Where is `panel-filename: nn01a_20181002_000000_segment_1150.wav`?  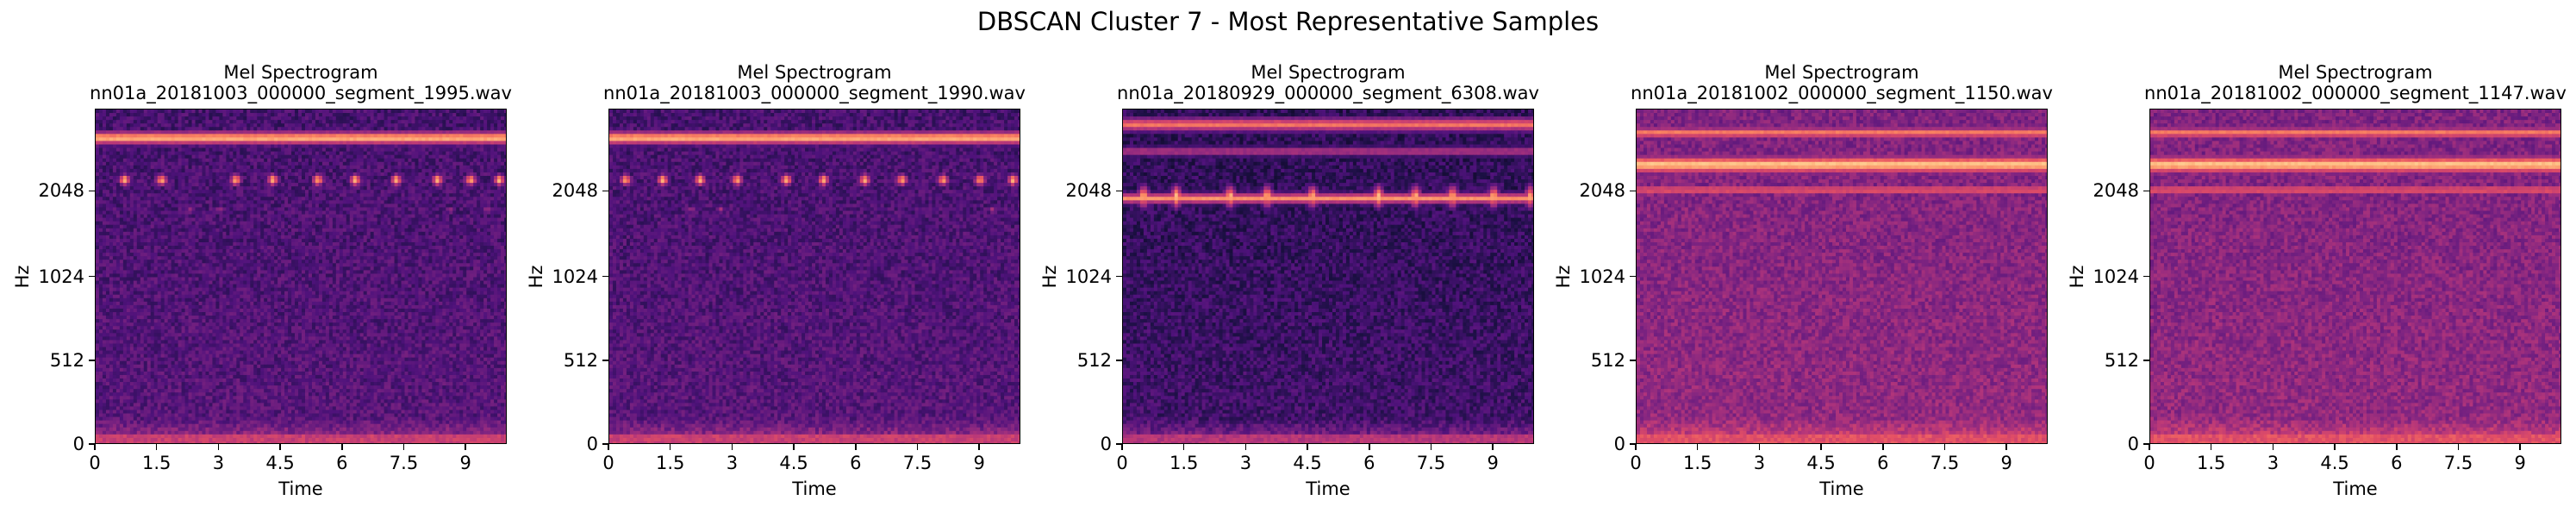 panel-filename: nn01a_20181002_000000_segment_1150.wav is located at coordinates (1841, 93).